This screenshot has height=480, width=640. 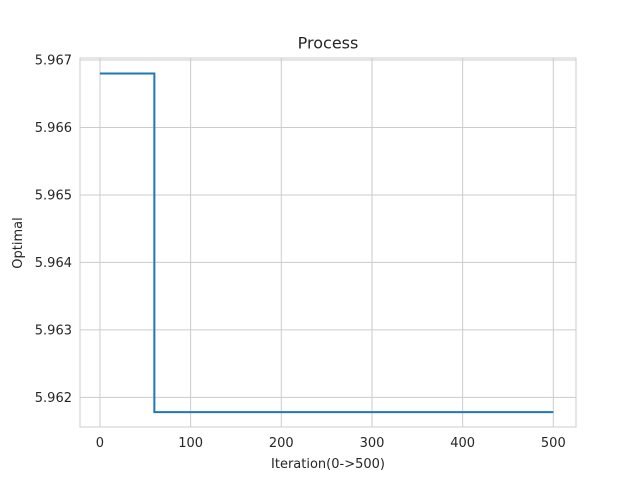 What do you see at coordinates (328, 464) in the screenshot?
I see `x-axis-label: Iteration(0->500)` at bounding box center [328, 464].